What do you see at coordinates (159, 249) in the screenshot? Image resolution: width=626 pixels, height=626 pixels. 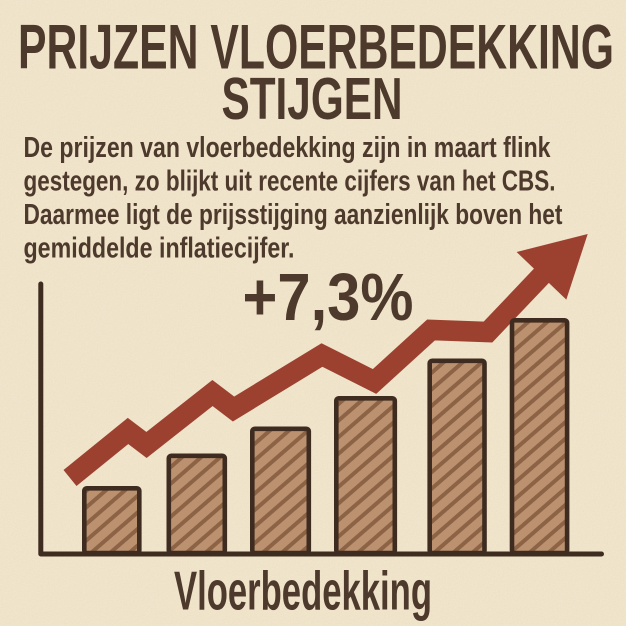 I see `svg-text: gemiddelde inflatiecijfer.` at bounding box center [159, 249].